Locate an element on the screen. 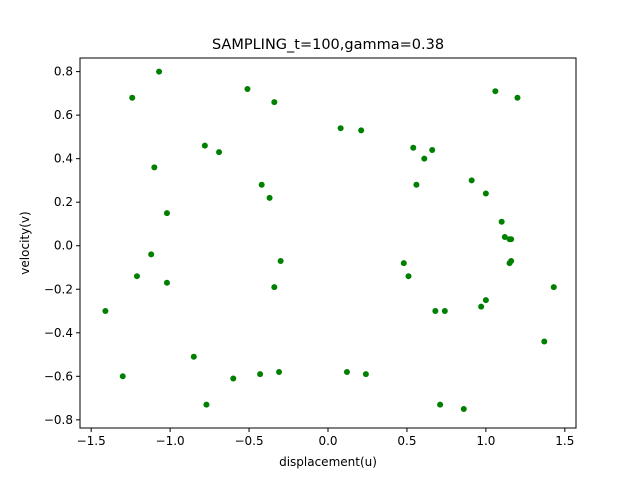 This screenshot has height=484, width=640. y-tick-label: 0.8 is located at coordinates (63, 72).